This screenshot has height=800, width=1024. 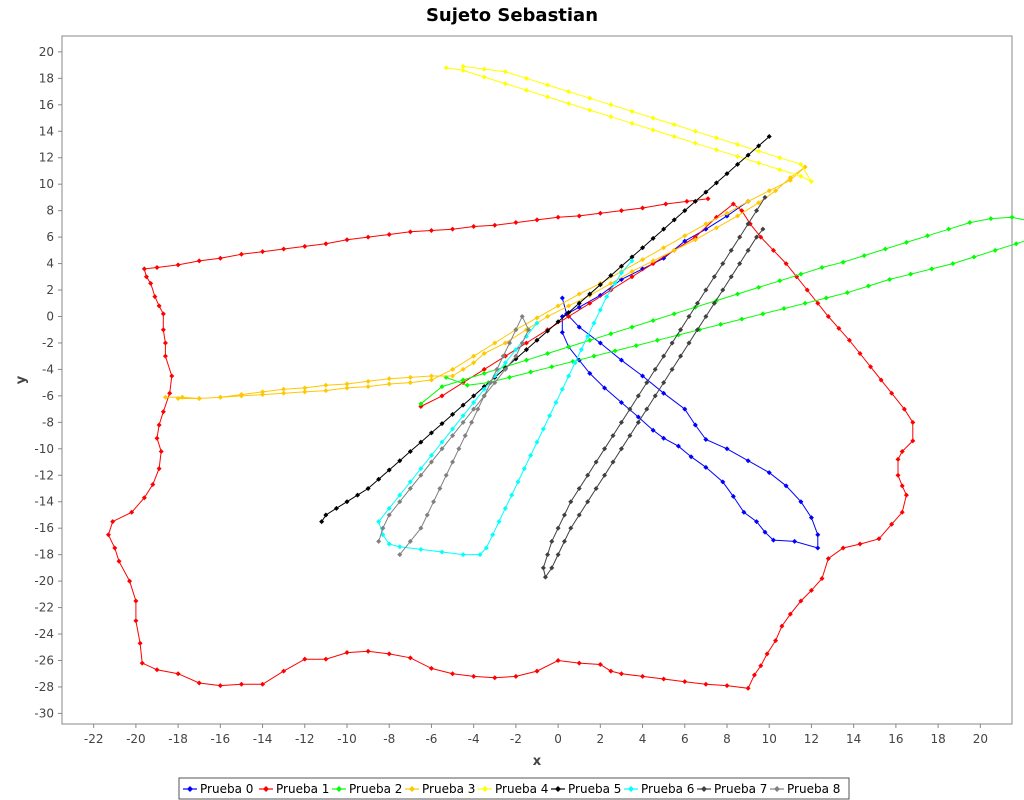 I want to click on y-tick-label: 12, so click(x=46, y=158).